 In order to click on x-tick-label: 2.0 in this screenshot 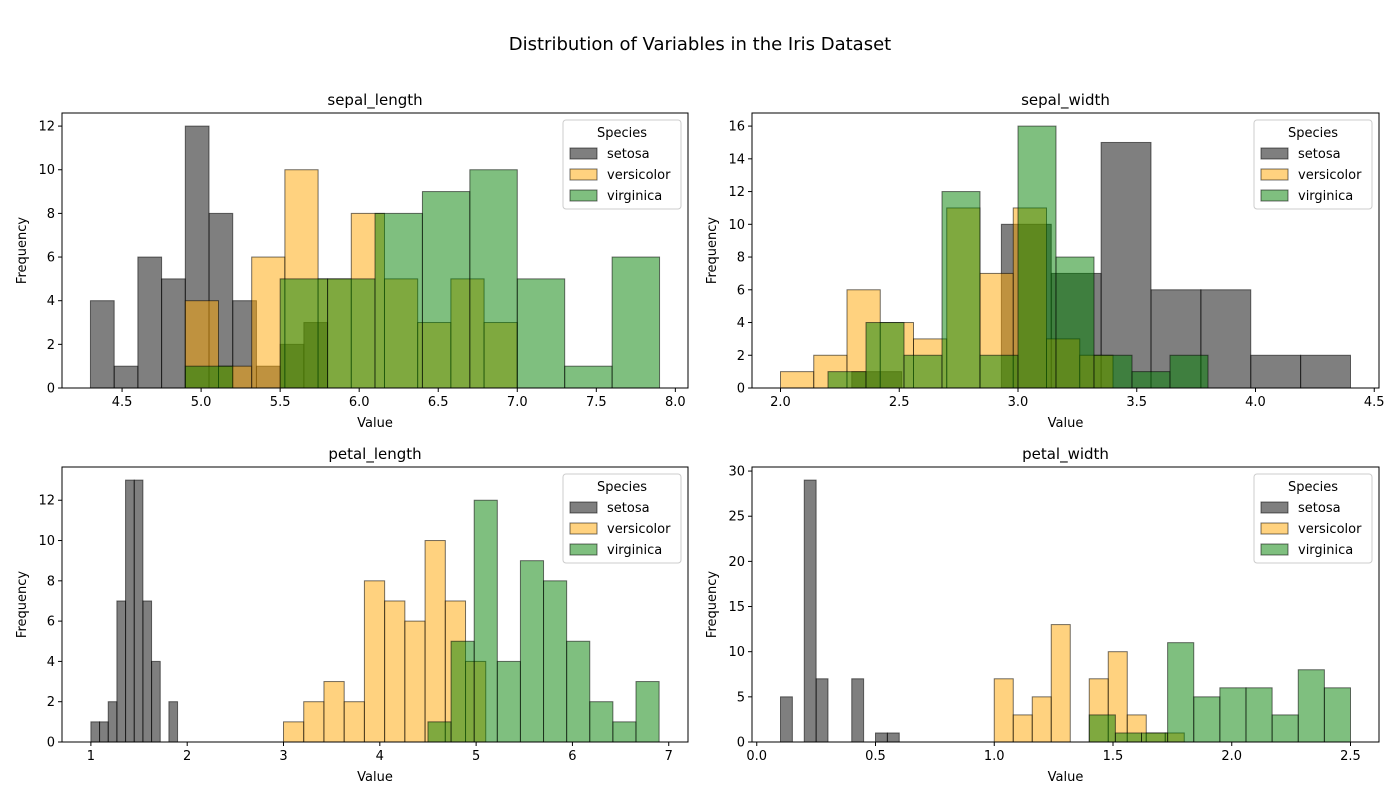, I will do `click(780, 402)`.